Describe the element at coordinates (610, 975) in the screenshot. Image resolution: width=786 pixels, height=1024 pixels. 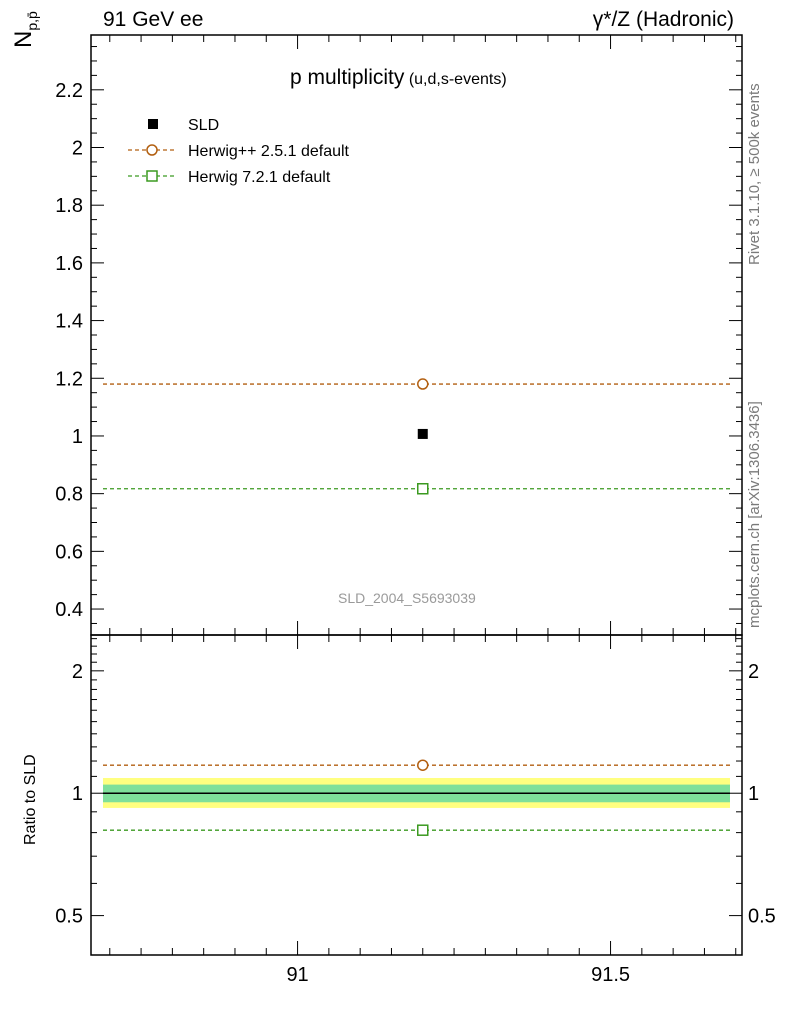
I see `x-tick-label: 91.5` at that location.